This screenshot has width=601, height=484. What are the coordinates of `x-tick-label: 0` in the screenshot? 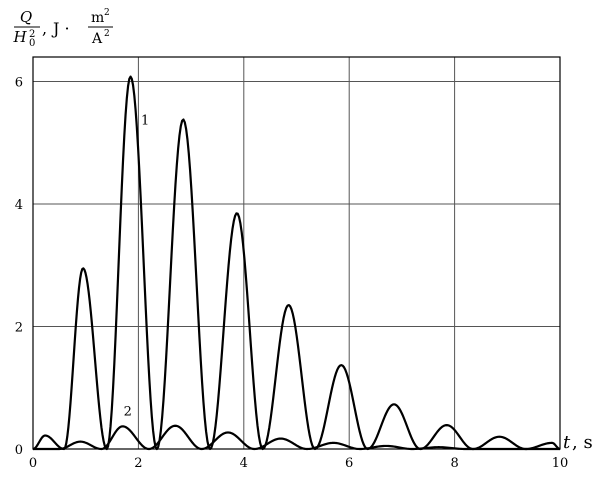 It's located at (33, 463).